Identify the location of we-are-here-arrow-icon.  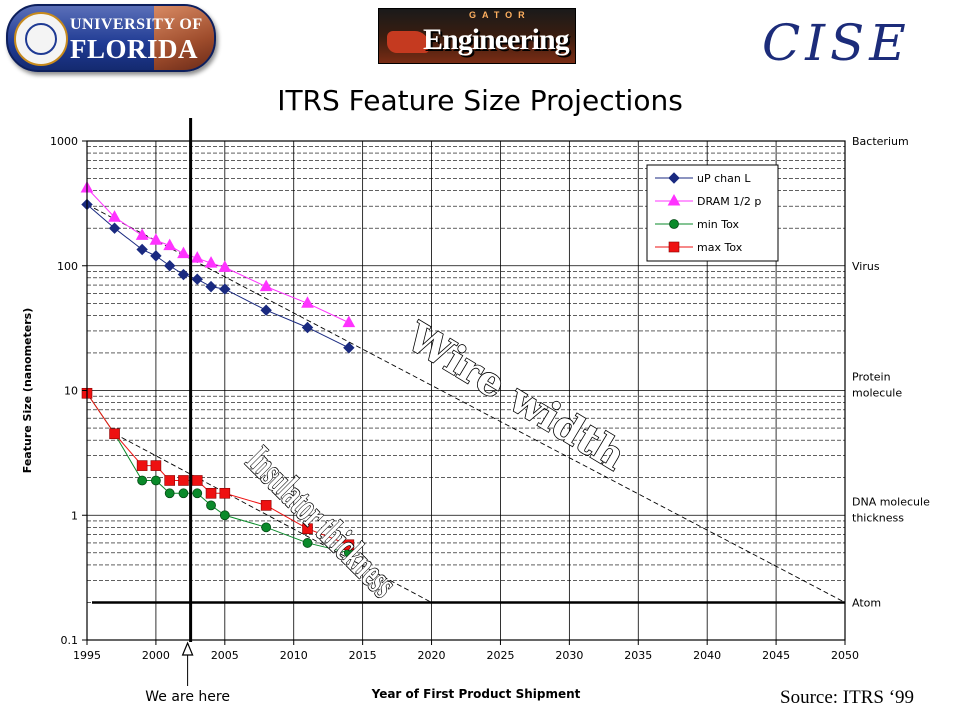
(187, 648).